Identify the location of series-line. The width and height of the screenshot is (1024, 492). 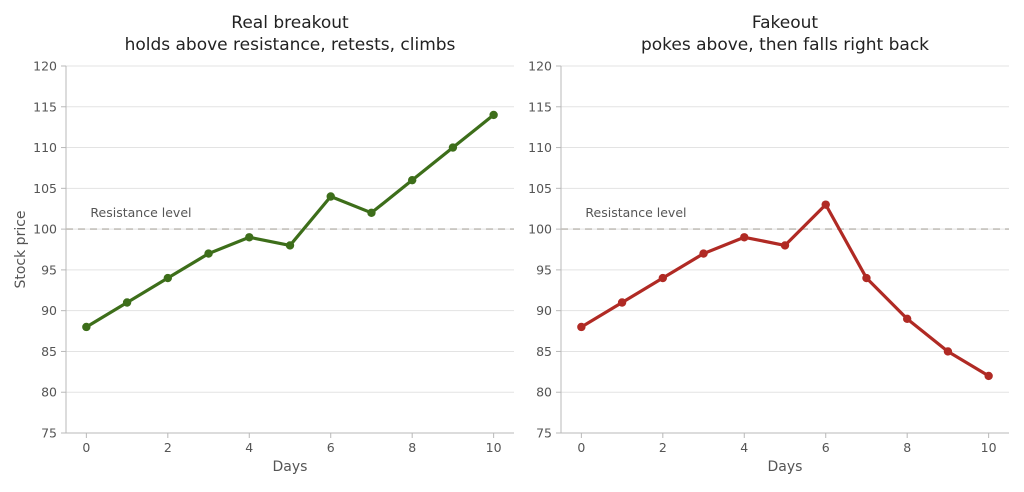
(785, 290).